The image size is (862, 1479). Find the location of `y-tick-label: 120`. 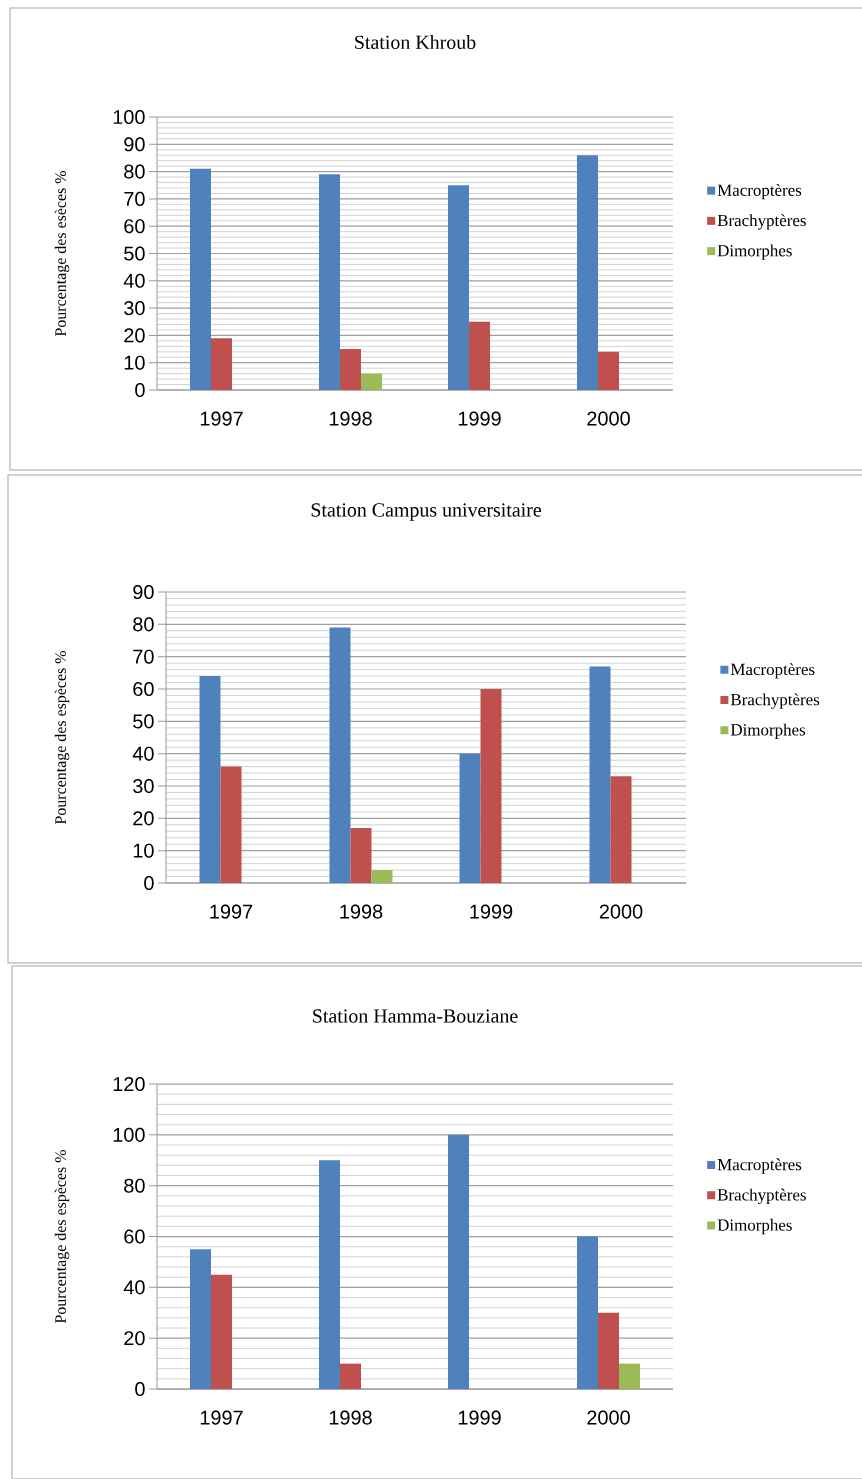

y-tick-label: 120 is located at coordinates (129, 1084).